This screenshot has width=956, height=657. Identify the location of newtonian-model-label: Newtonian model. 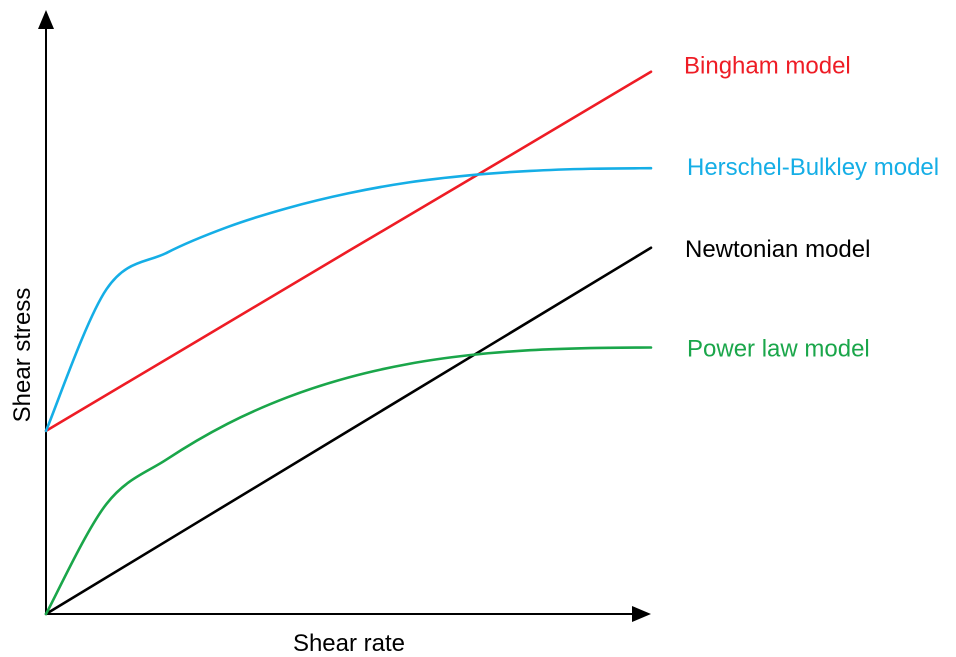
(777, 249).